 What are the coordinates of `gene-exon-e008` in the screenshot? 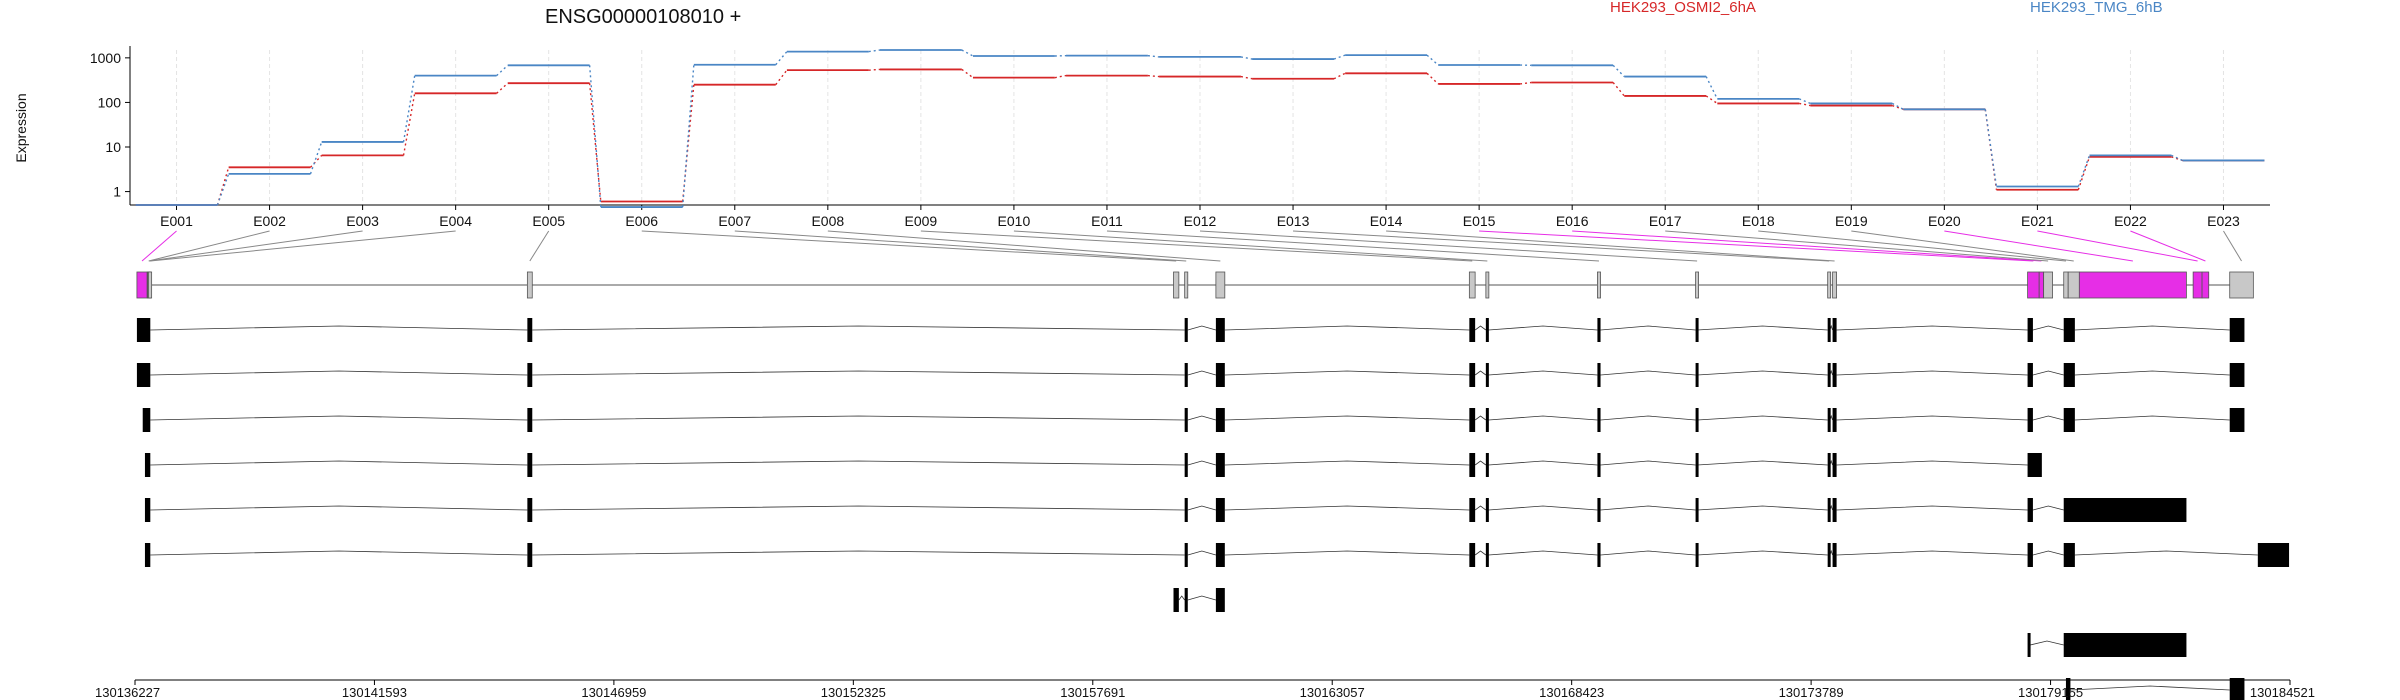 It's located at (1220, 285).